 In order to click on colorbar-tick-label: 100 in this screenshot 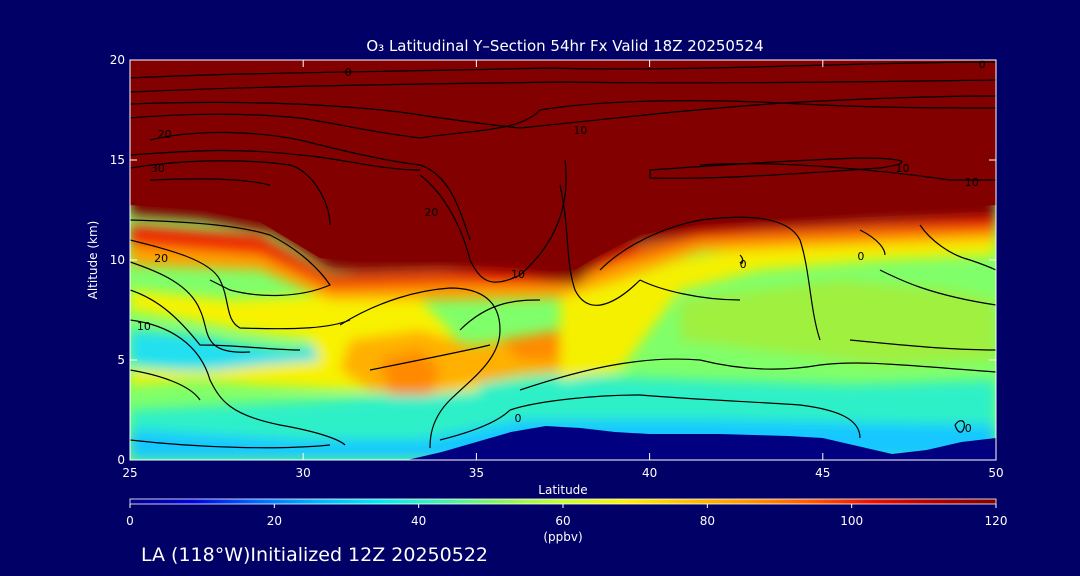, I will do `click(851, 521)`.